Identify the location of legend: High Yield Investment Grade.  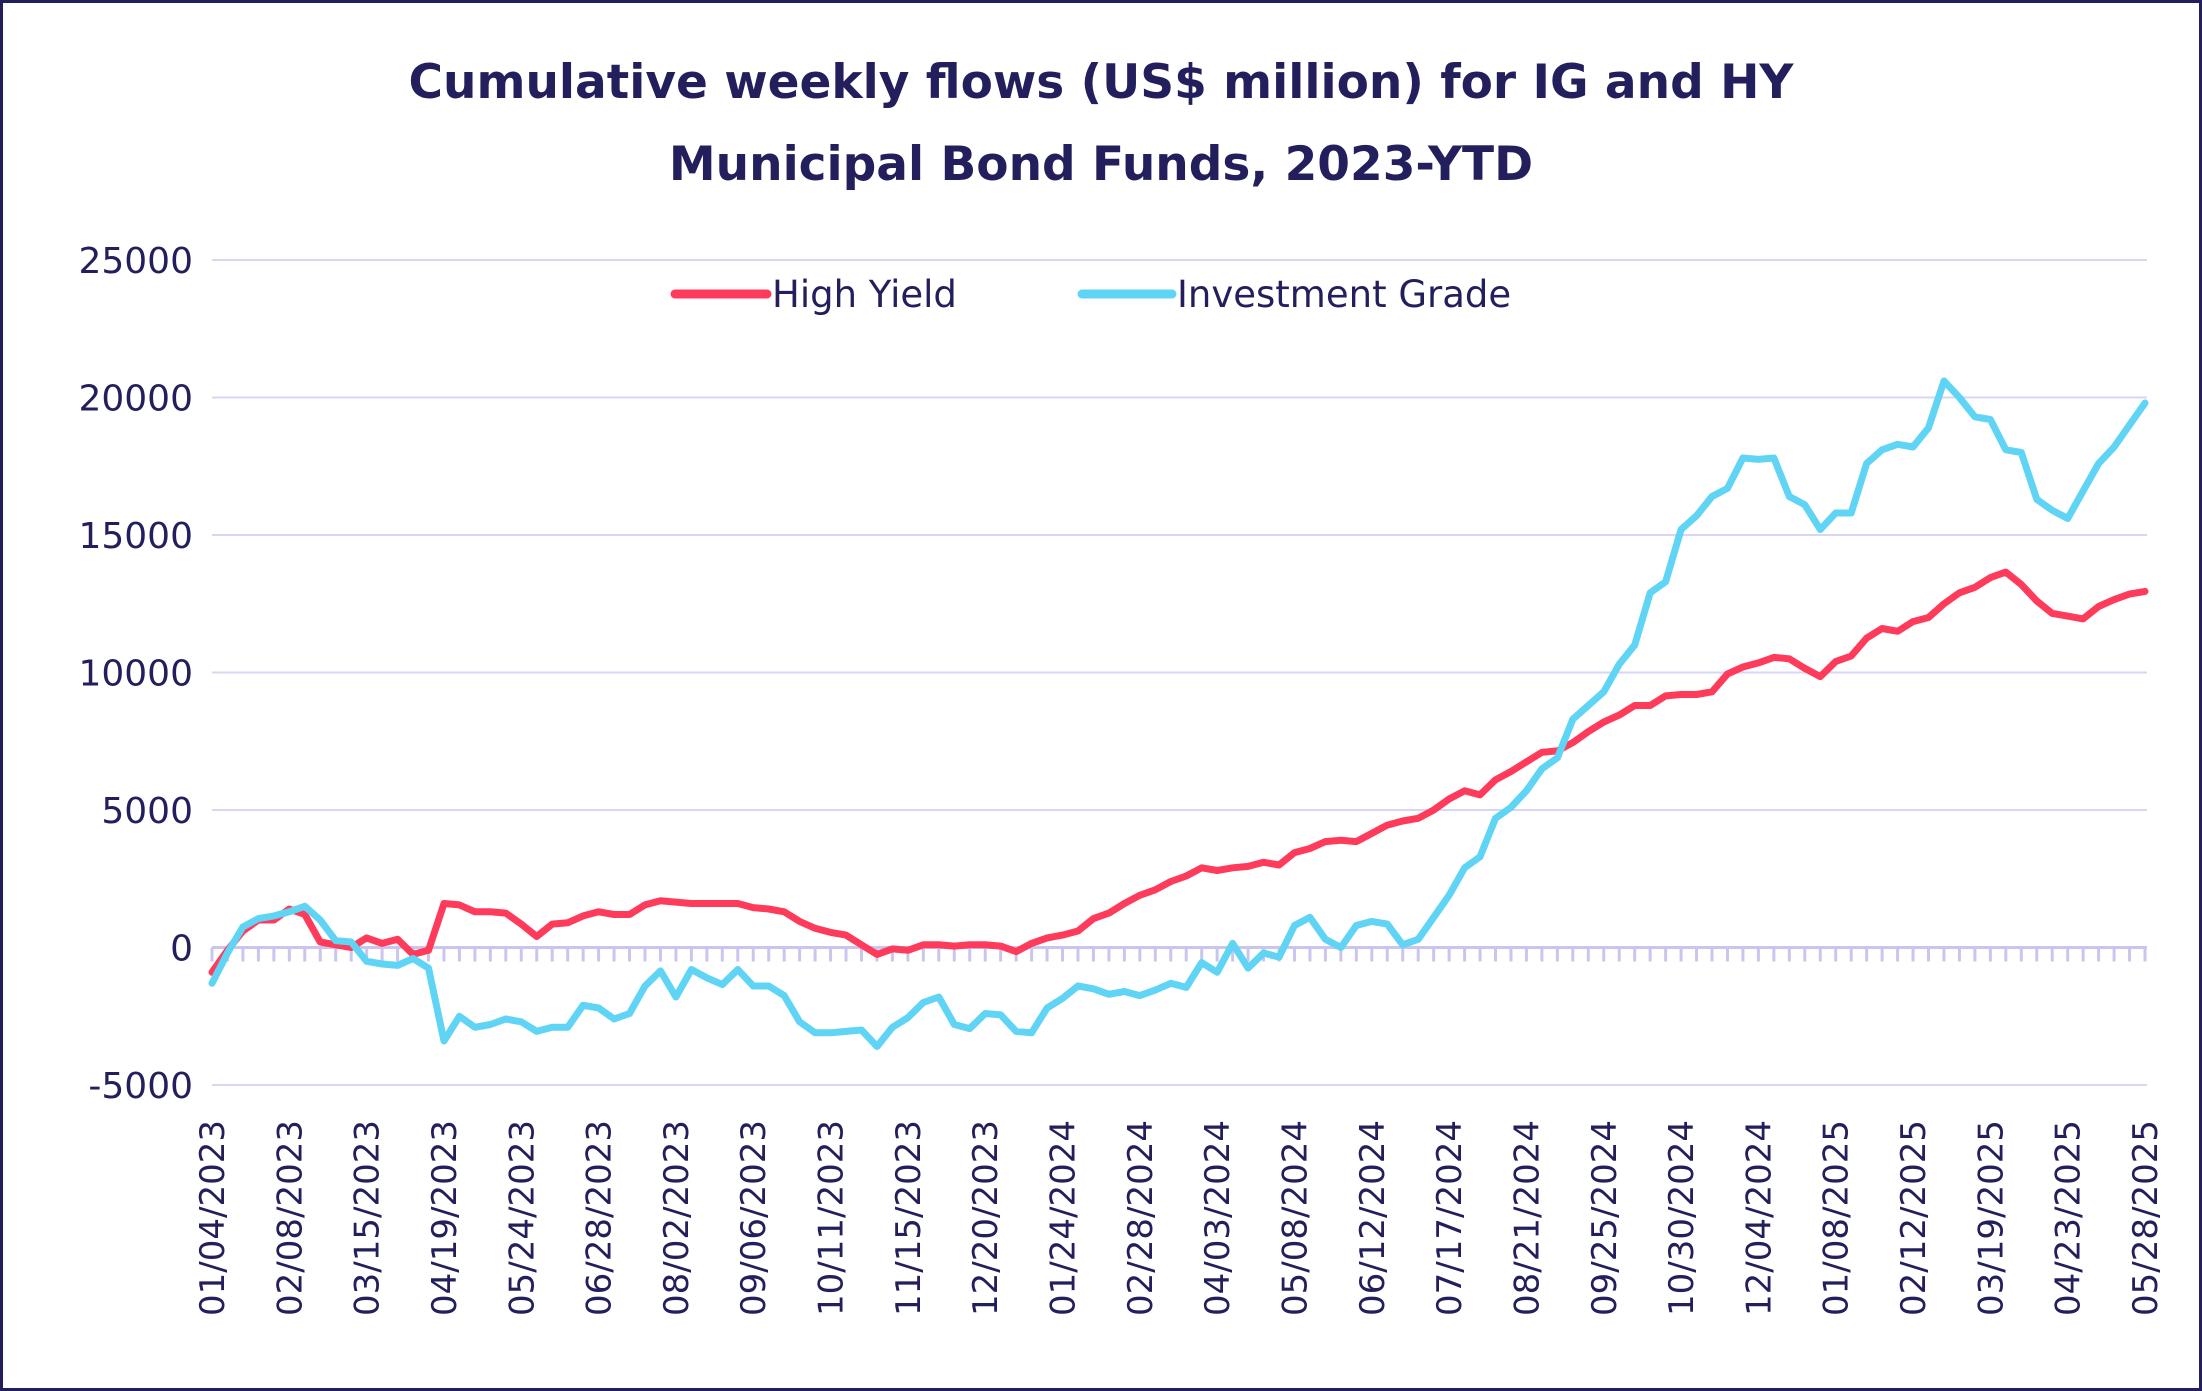
(1090, 294).